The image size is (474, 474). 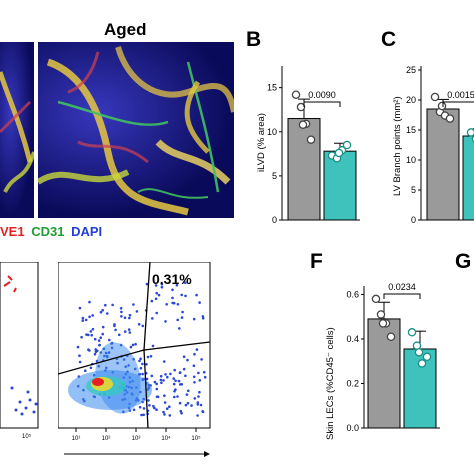 I want to click on aged-label: Aged, so click(x=125, y=29).